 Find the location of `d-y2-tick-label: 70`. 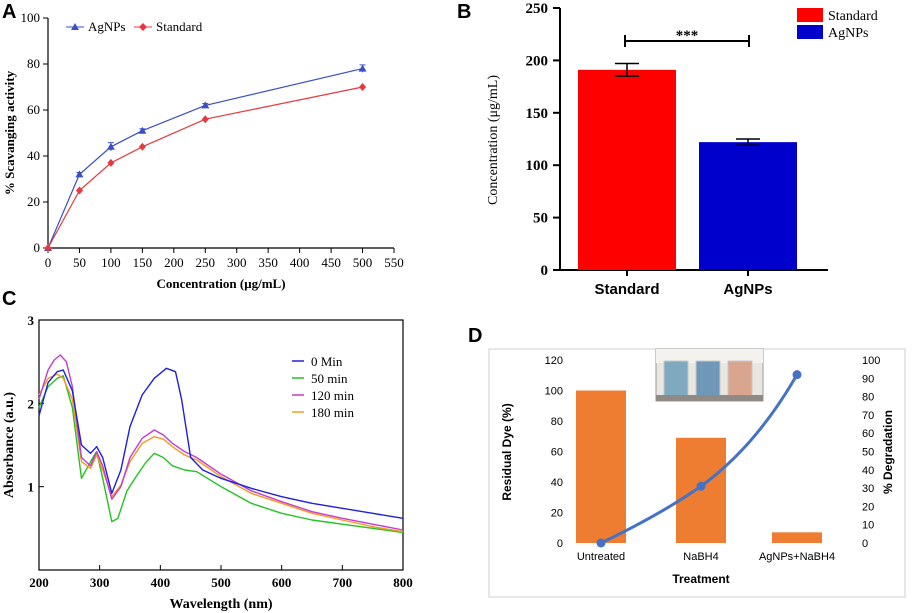

d-y2-tick-label: 70 is located at coordinates (868, 416).